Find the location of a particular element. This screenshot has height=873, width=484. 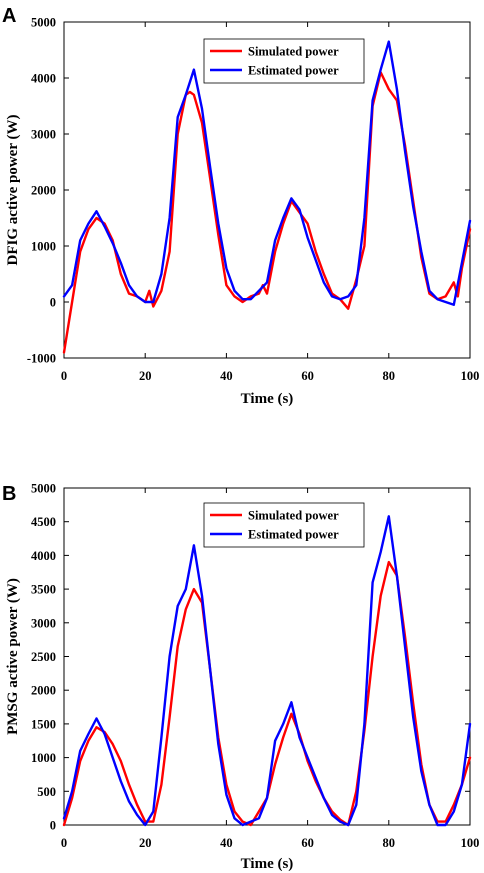

y-tick-label: 4500 is located at coordinates (43, 522).